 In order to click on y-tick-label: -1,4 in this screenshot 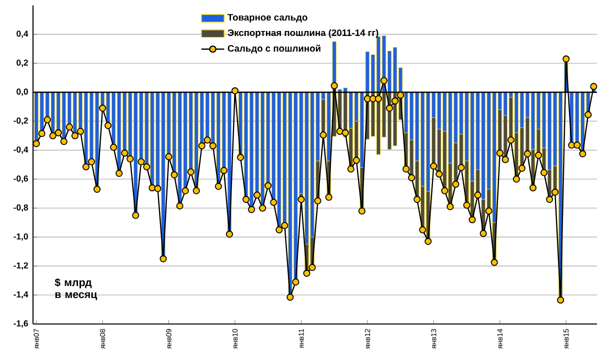, I will do `click(21, 295)`.